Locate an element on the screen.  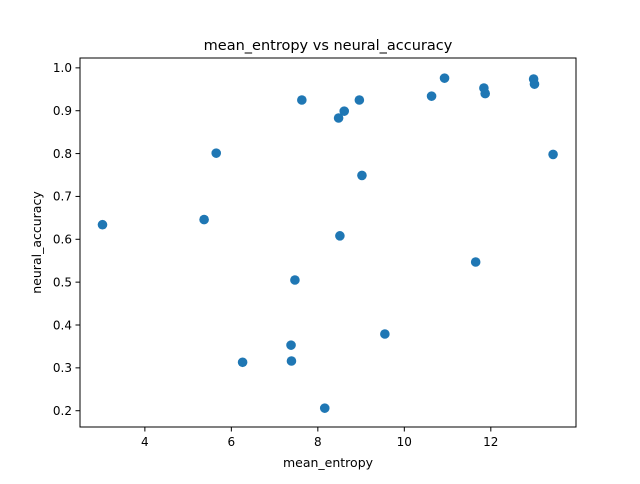
y-tick-label: 0.2 is located at coordinates (62, 411).